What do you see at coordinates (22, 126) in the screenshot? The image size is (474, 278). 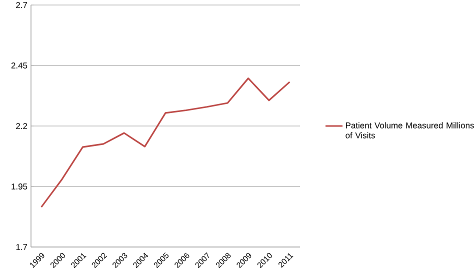 I see `y-tick-label: 2.2` at bounding box center [22, 126].